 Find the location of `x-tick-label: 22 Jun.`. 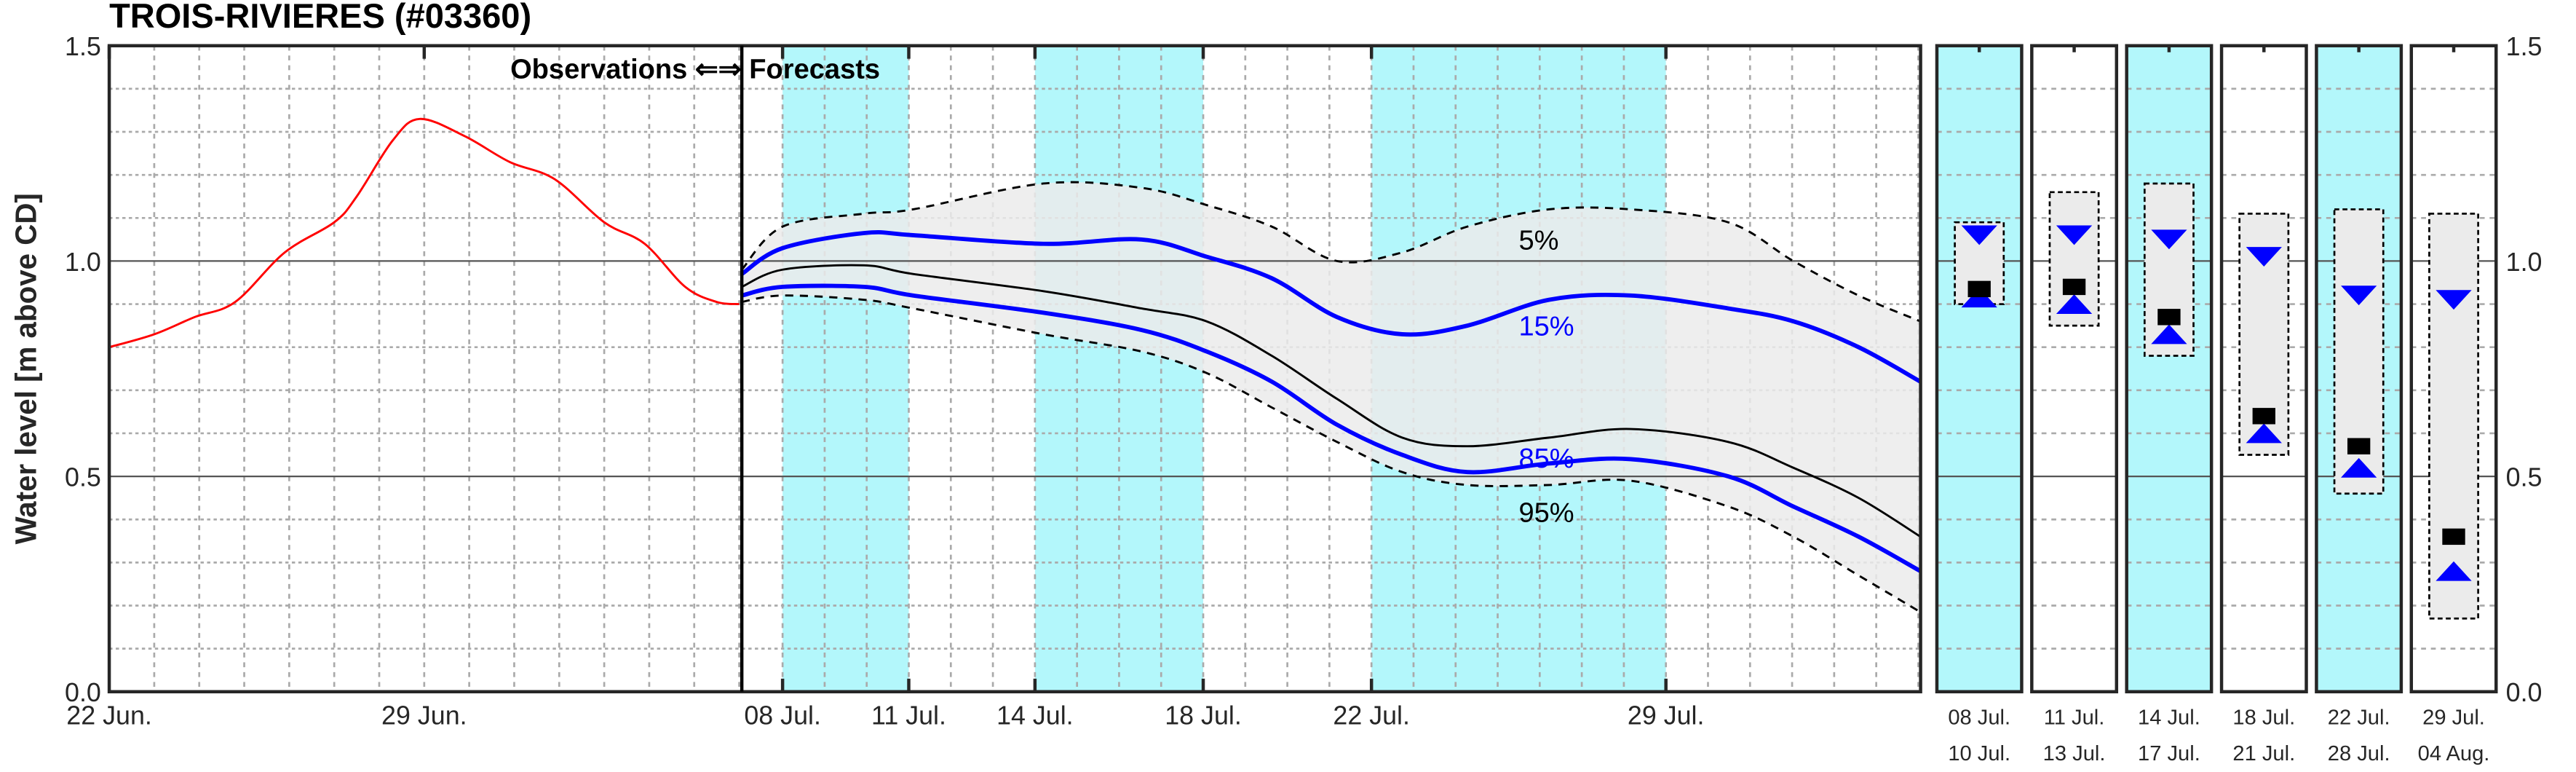

x-tick-label: 22 Jun. is located at coordinates (109, 715).